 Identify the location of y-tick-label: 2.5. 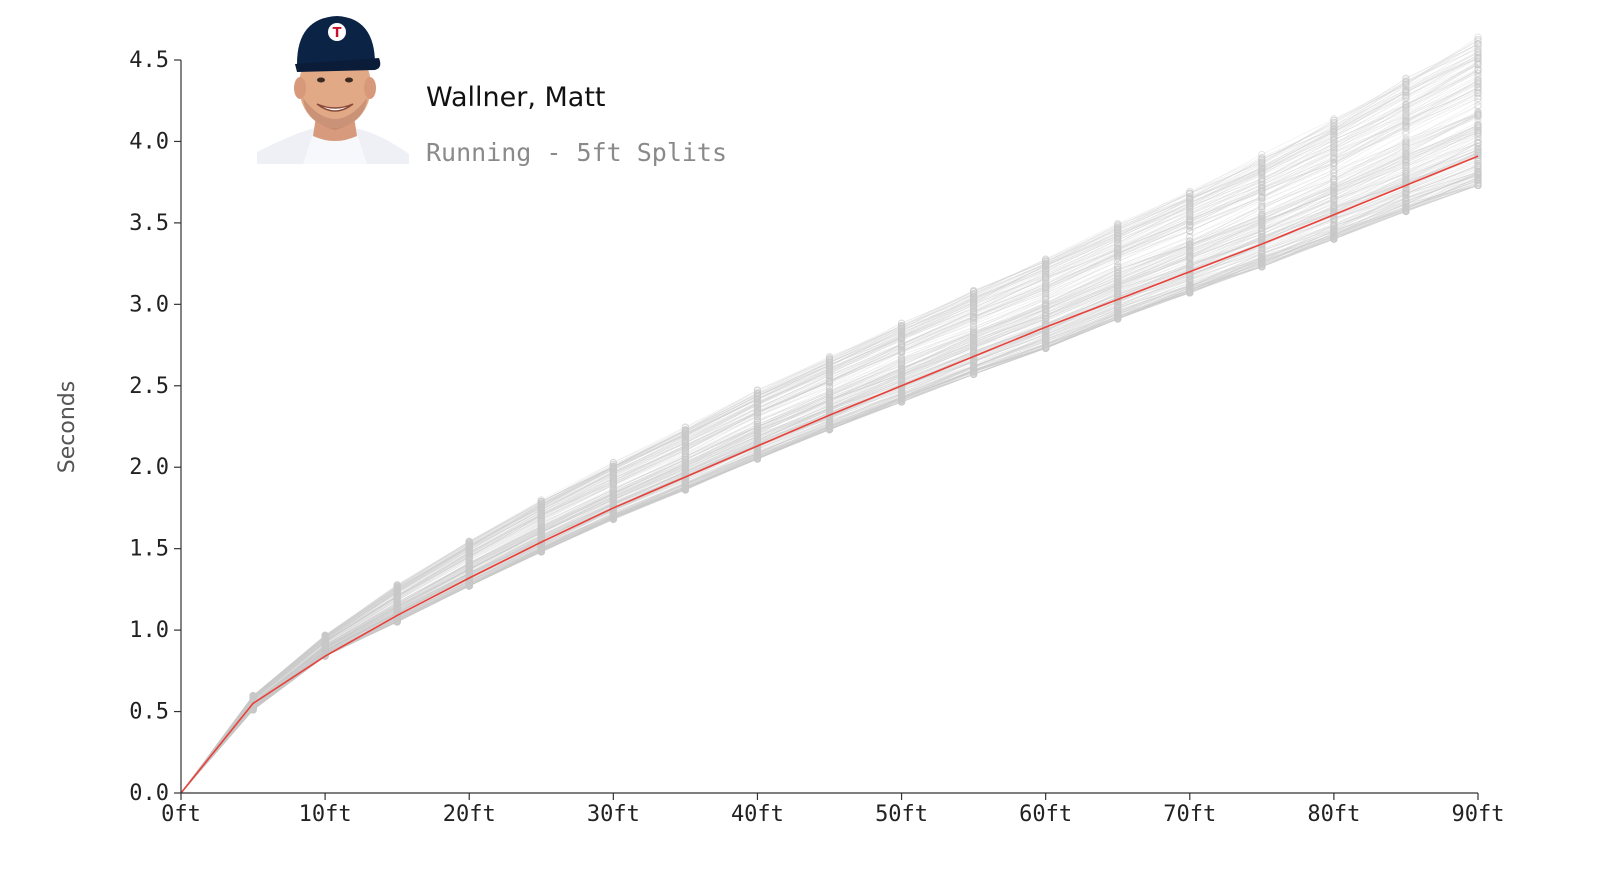
(149, 386).